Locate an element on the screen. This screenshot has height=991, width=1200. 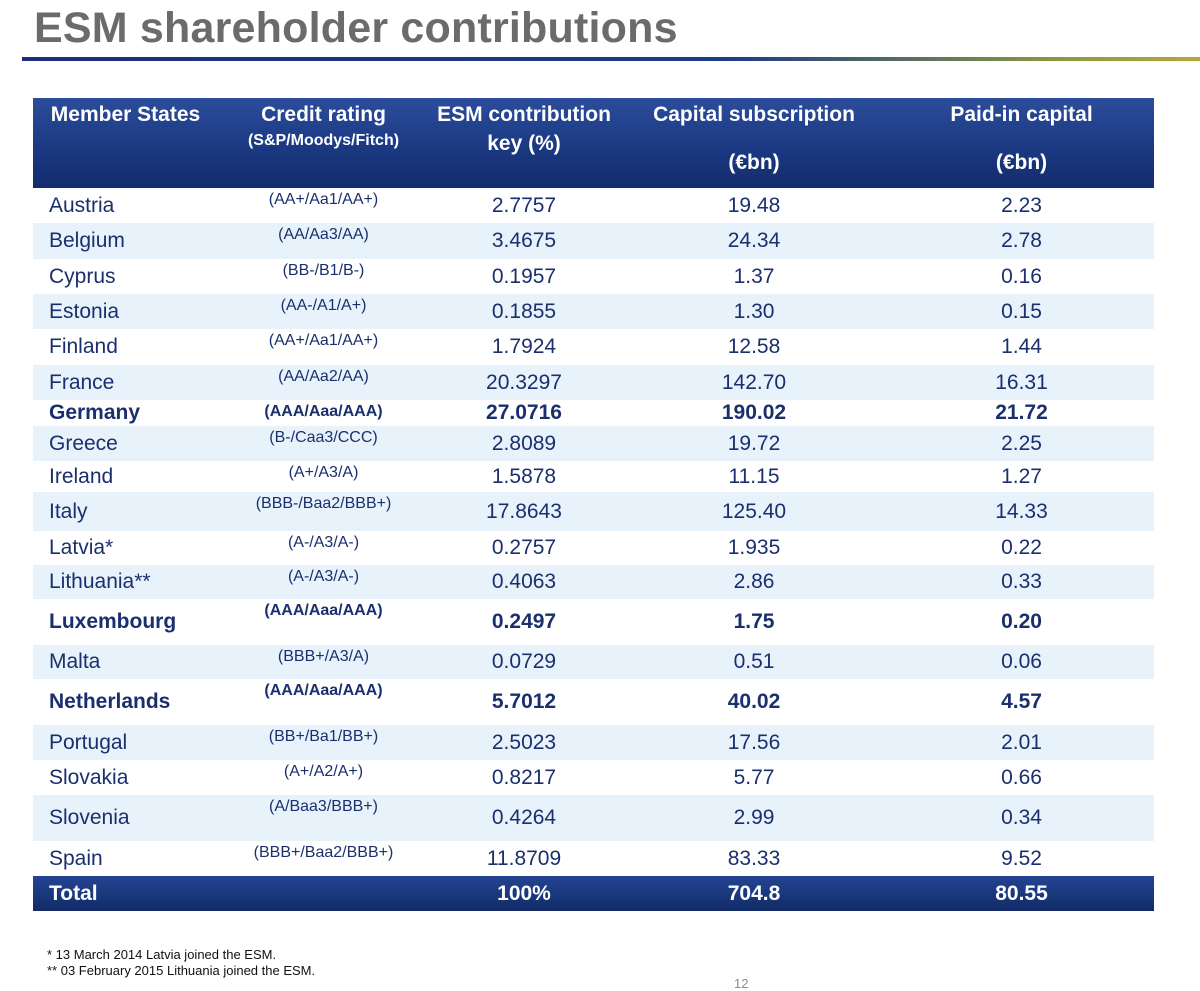
capital-subscription-cell: 1.935 is located at coordinates (754, 547).